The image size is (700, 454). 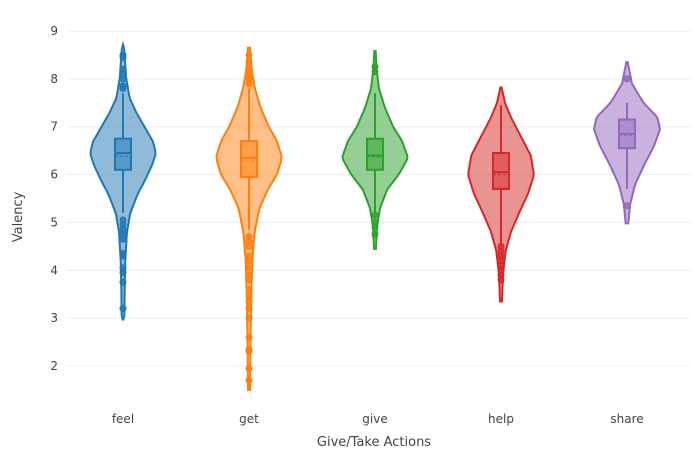 I want to click on x-tick-label: get, so click(x=249, y=419).